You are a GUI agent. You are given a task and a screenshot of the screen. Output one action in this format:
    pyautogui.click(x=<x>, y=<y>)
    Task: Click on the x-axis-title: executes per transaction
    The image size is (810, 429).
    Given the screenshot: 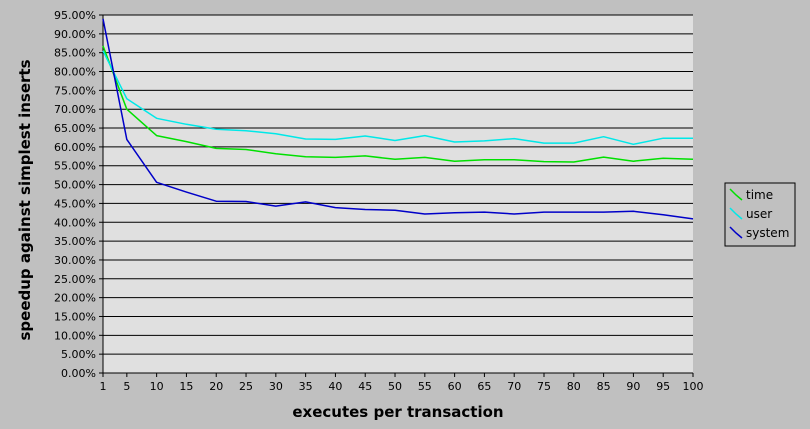 What is the action you would take?
    pyautogui.click(x=397, y=412)
    